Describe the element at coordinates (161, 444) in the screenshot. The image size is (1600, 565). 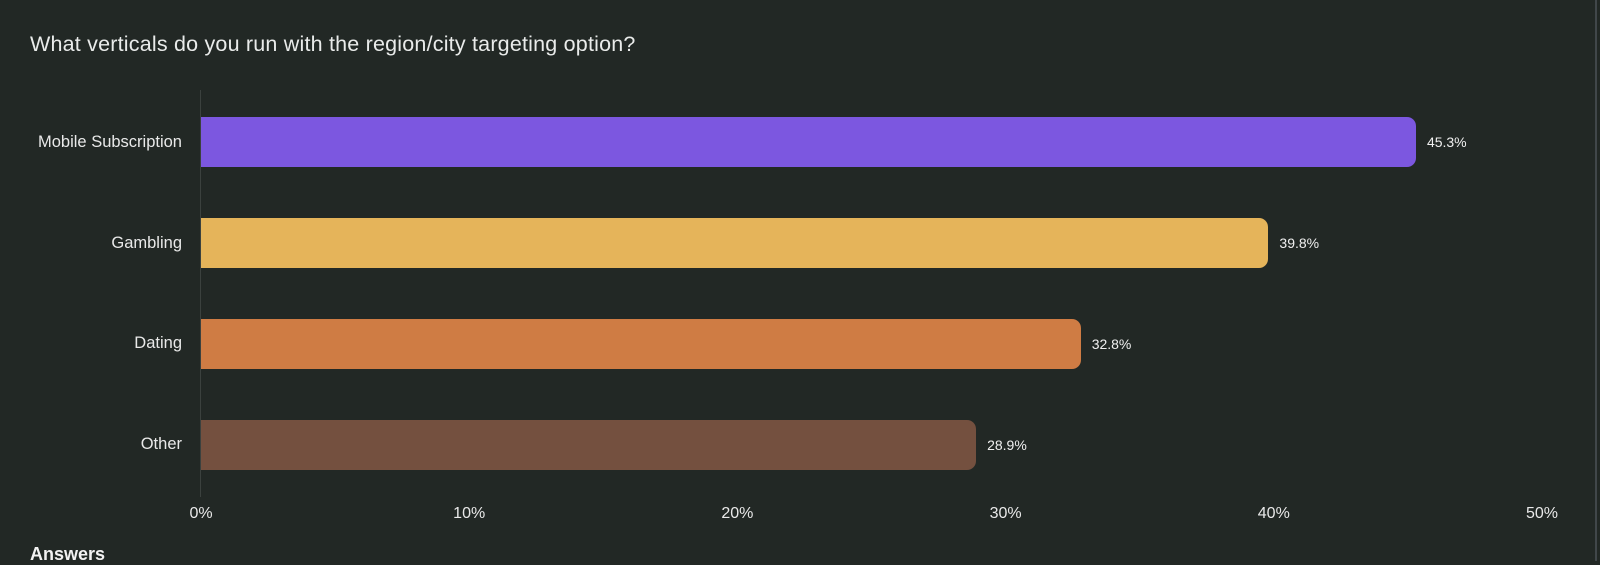
I see `category-label: Other` at that location.